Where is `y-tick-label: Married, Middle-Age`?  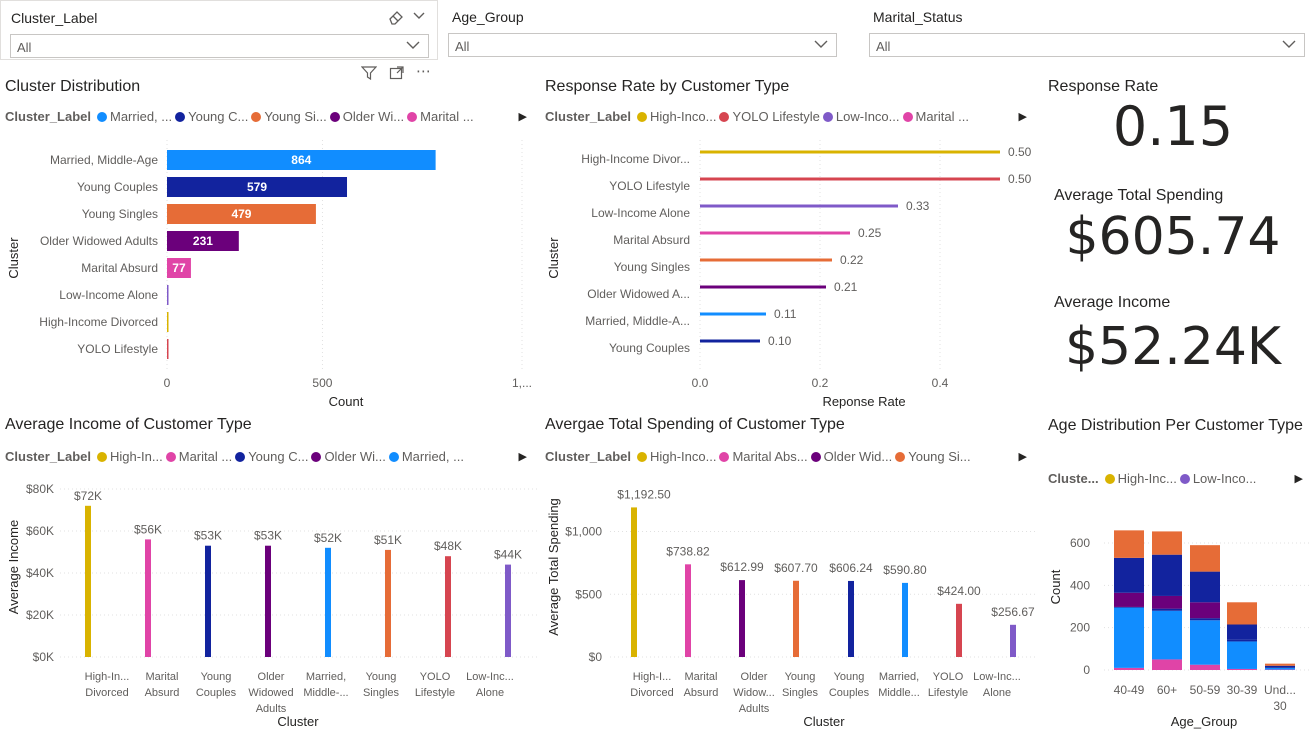
y-tick-label: Married, Middle-Age is located at coordinates (104, 160).